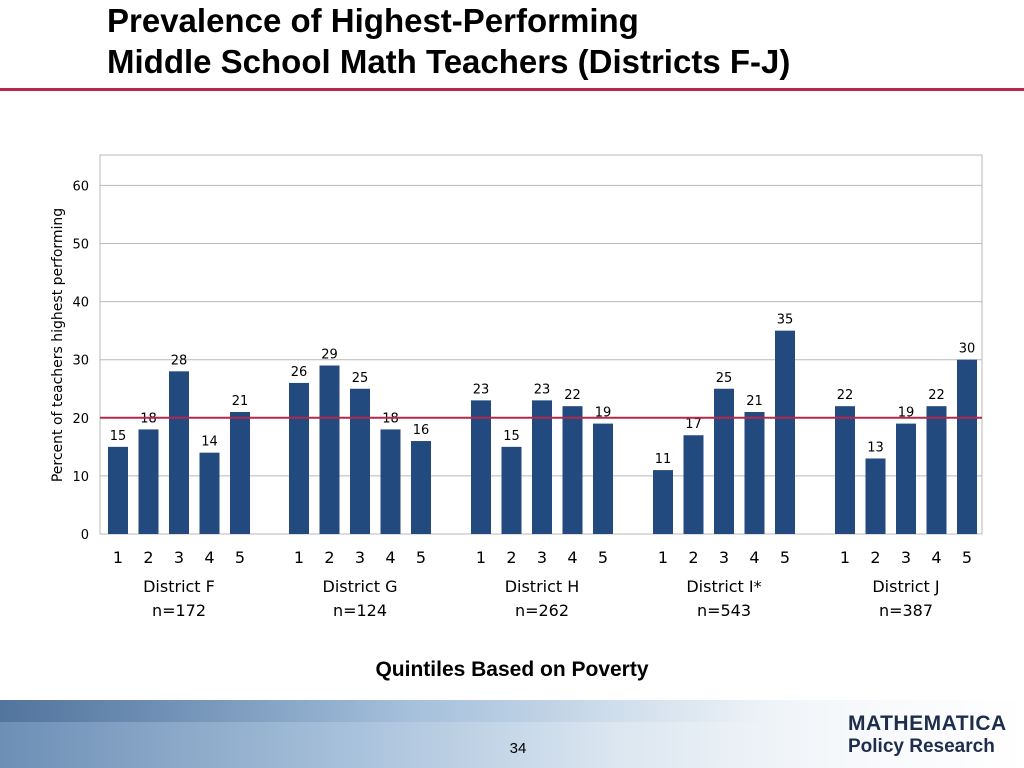  What do you see at coordinates (373, 20) in the screenshot?
I see `slide-title-line1: Prevalence of Highest-Performing` at bounding box center [373, 20].